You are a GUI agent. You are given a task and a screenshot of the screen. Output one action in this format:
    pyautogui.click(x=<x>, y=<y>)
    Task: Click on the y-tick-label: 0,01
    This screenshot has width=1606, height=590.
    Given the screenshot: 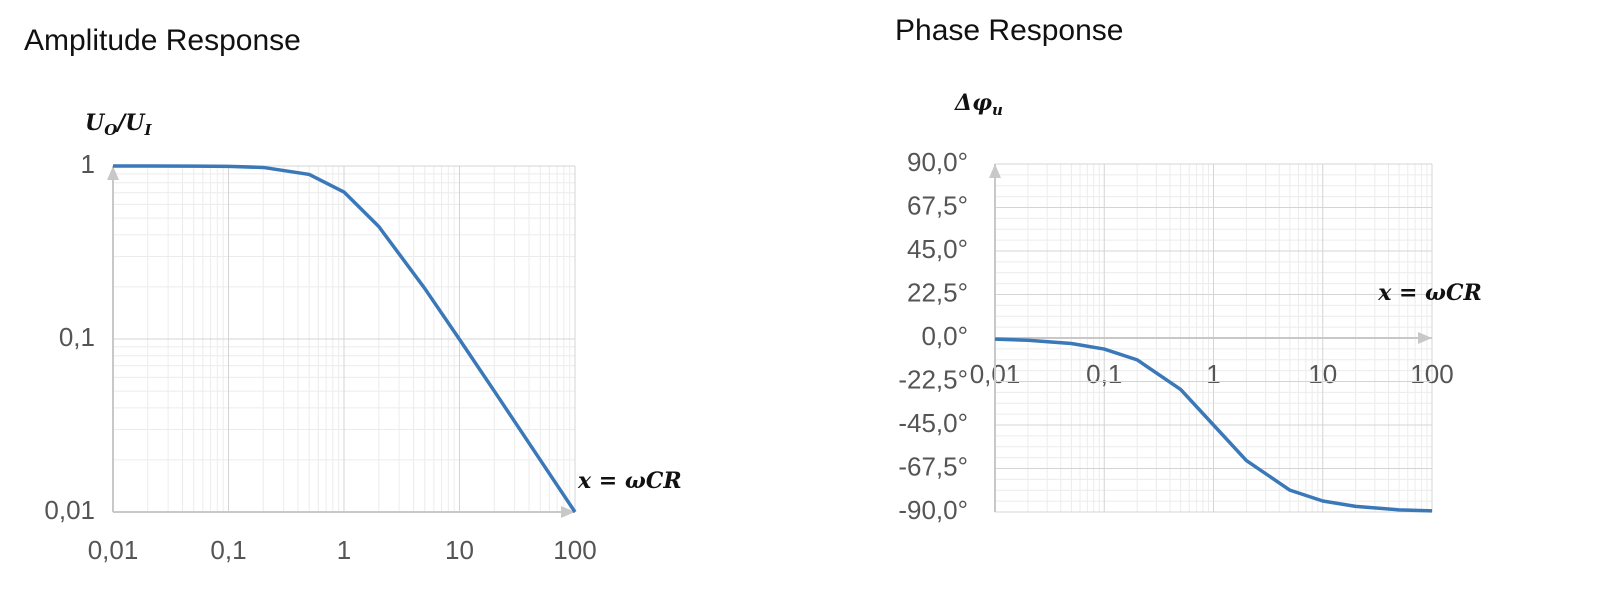 What is the action you would take?
    pyautogui.click(x=69, y=510)
    